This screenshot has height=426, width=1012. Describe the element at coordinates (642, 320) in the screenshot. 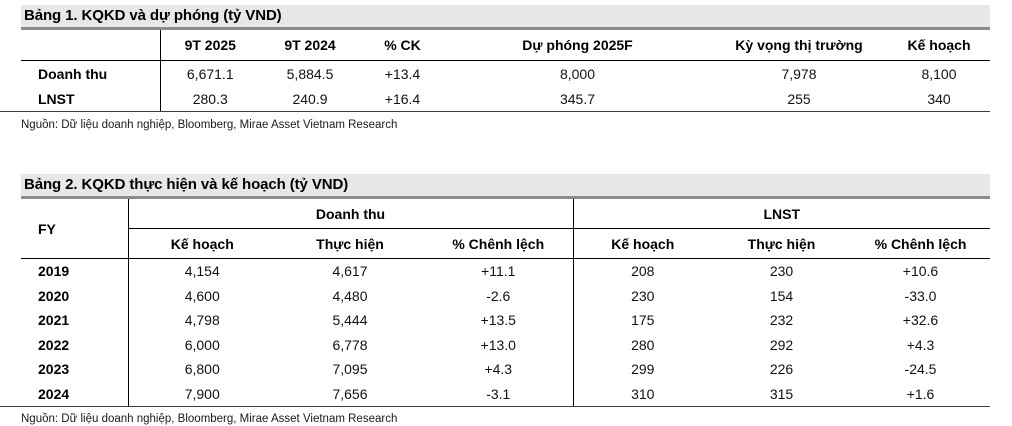

I see `value-cell: 175` at that location.